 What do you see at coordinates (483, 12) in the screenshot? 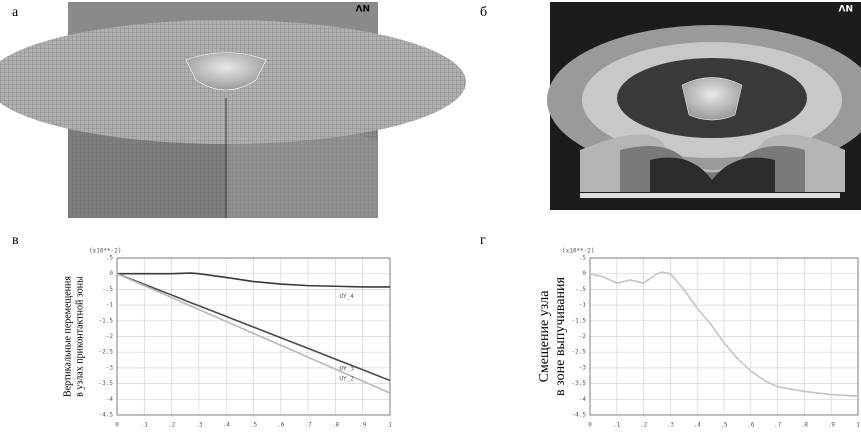
I see `panel-label: б` at bounding box center [483, 12].